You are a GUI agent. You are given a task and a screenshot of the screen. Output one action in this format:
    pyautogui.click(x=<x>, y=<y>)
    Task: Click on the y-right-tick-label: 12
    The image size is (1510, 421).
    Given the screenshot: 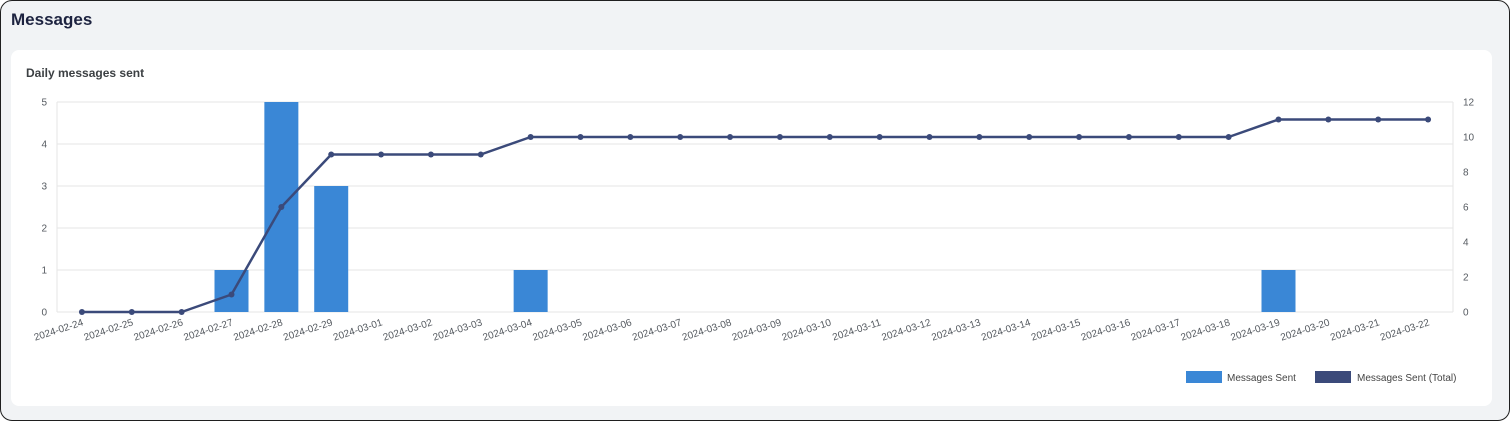 What is the action you would take?
    pyautogui.click(x=1469, y=103)
    